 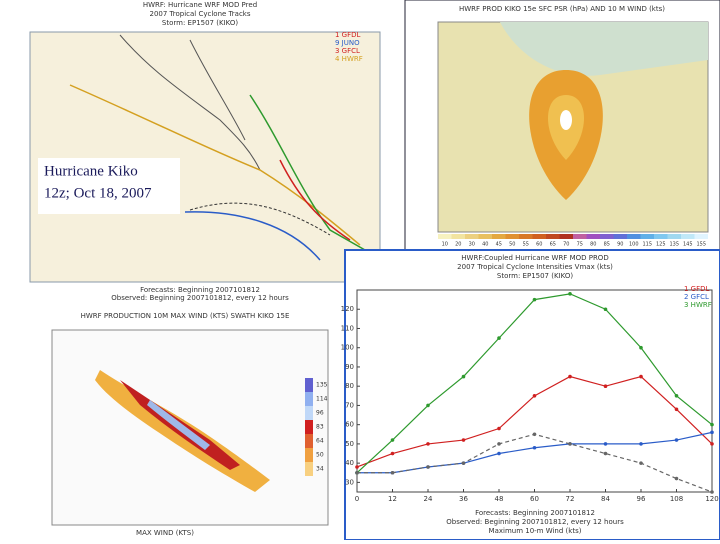 What do you see at coordinates (458, 245) in the screenshot?
I see `colorbar-label: 20` at bounding box center [458, 245].